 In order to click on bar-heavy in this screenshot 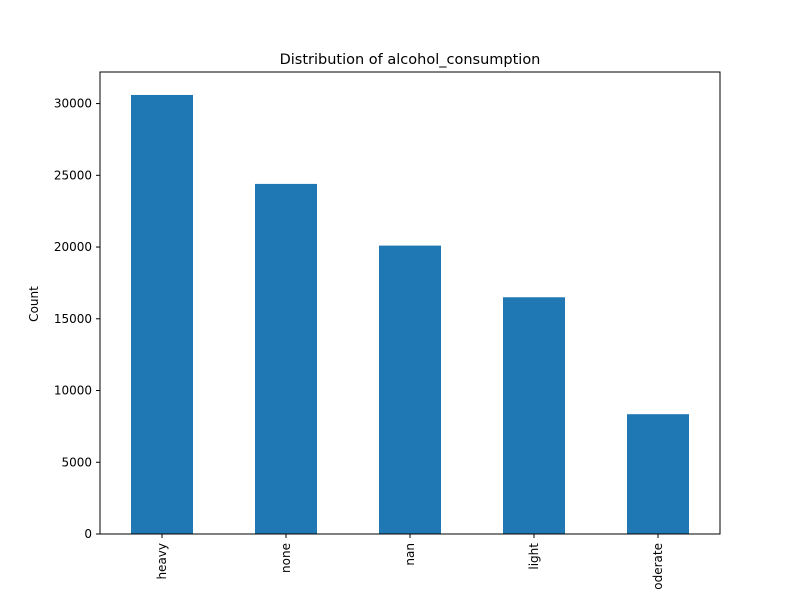, I will do `click(162, 314)`.